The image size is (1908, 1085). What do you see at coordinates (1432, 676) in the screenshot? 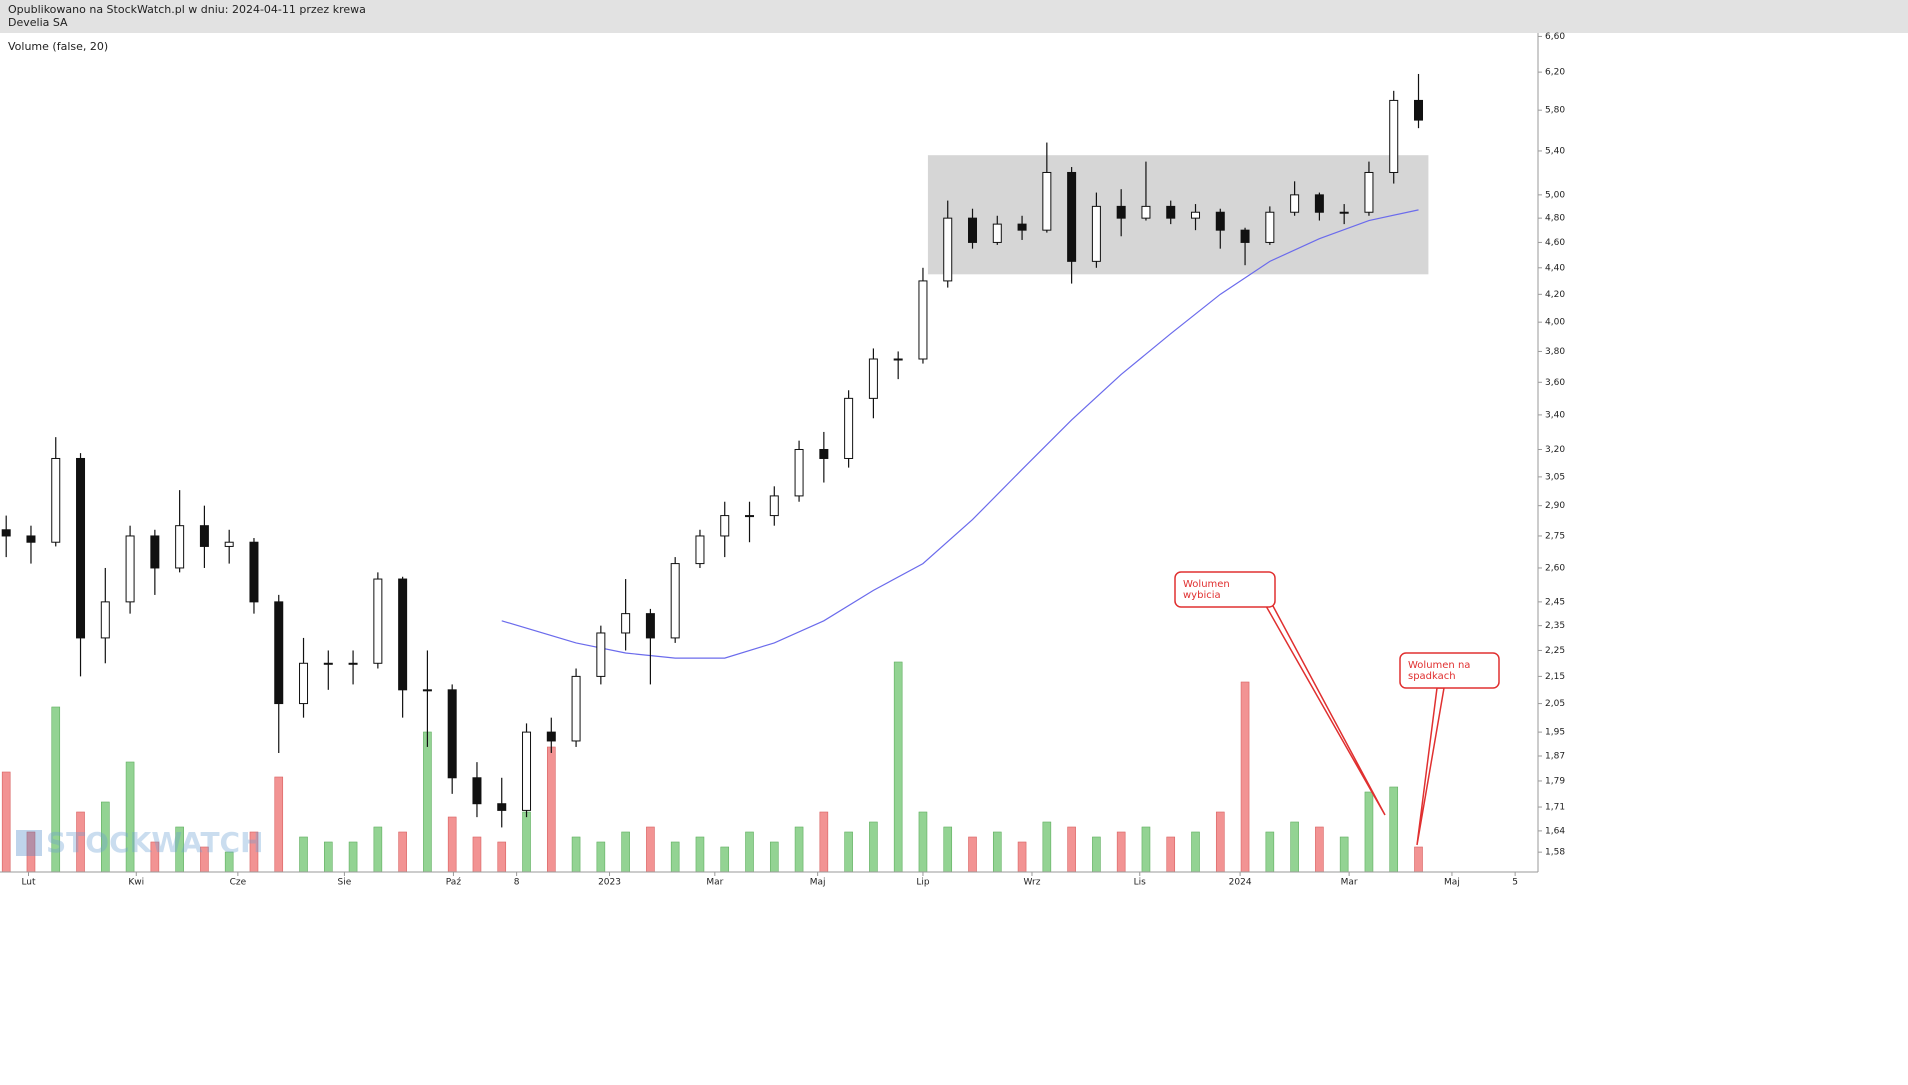
I see `annotation-text: spadkach` at bounding box center [1432, 676].